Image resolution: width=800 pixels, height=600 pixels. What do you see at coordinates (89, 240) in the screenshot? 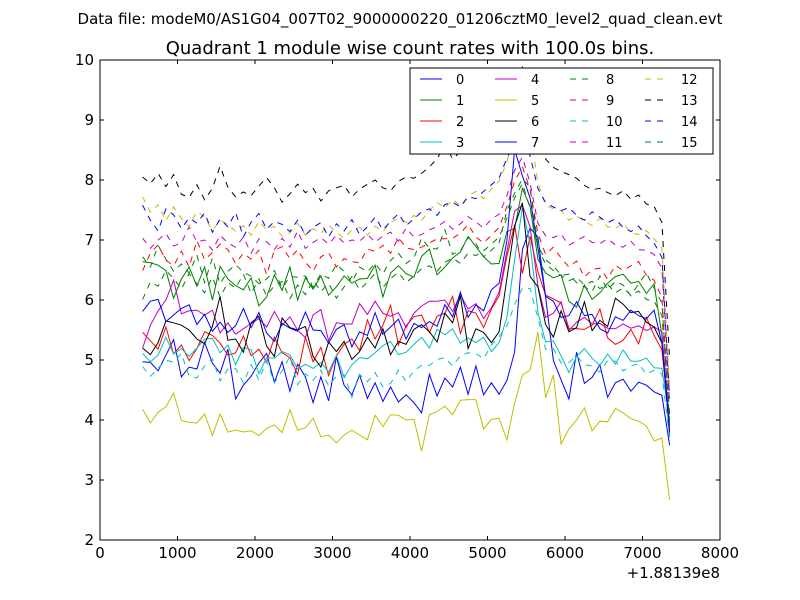
I see `y-tick-label: 7` at bounding box center [89, 240].